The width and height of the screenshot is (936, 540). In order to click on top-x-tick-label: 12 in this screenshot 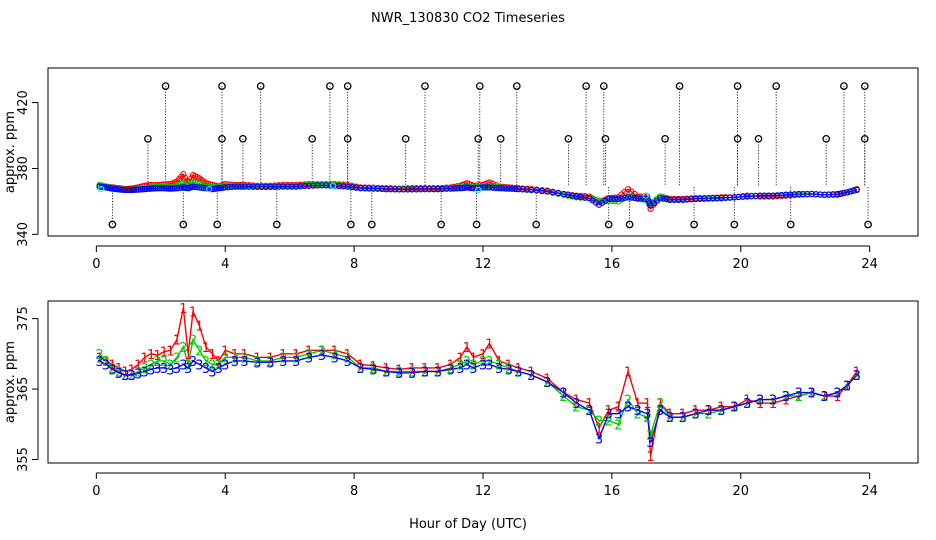, I will do `click(483, 264)`.